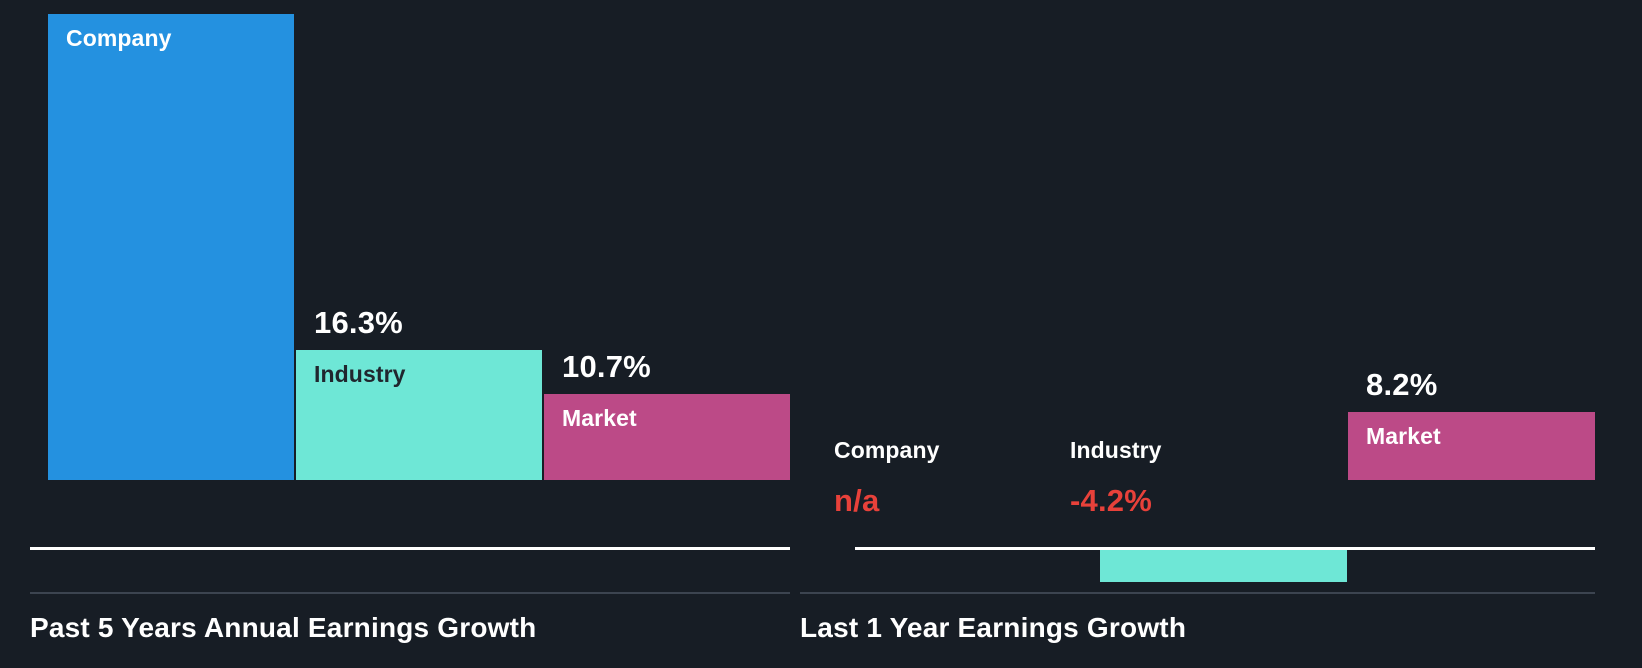 This screenshot has height=668, width=1642. What do you see at coordinates (857, 500) in the screenshot?
I see `column-company-value: n/a` at bounding box center [857, 500].